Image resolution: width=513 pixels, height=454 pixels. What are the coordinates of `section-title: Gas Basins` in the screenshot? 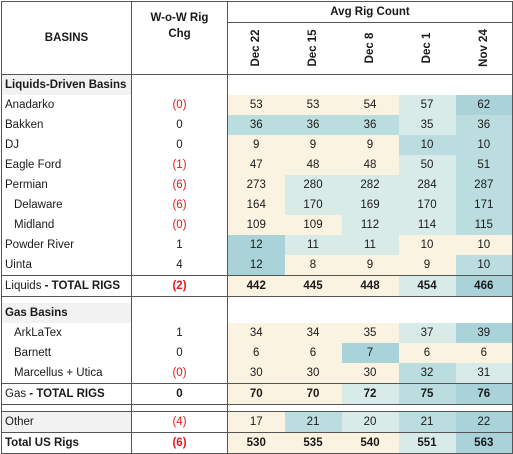 It's located at (66, 313).